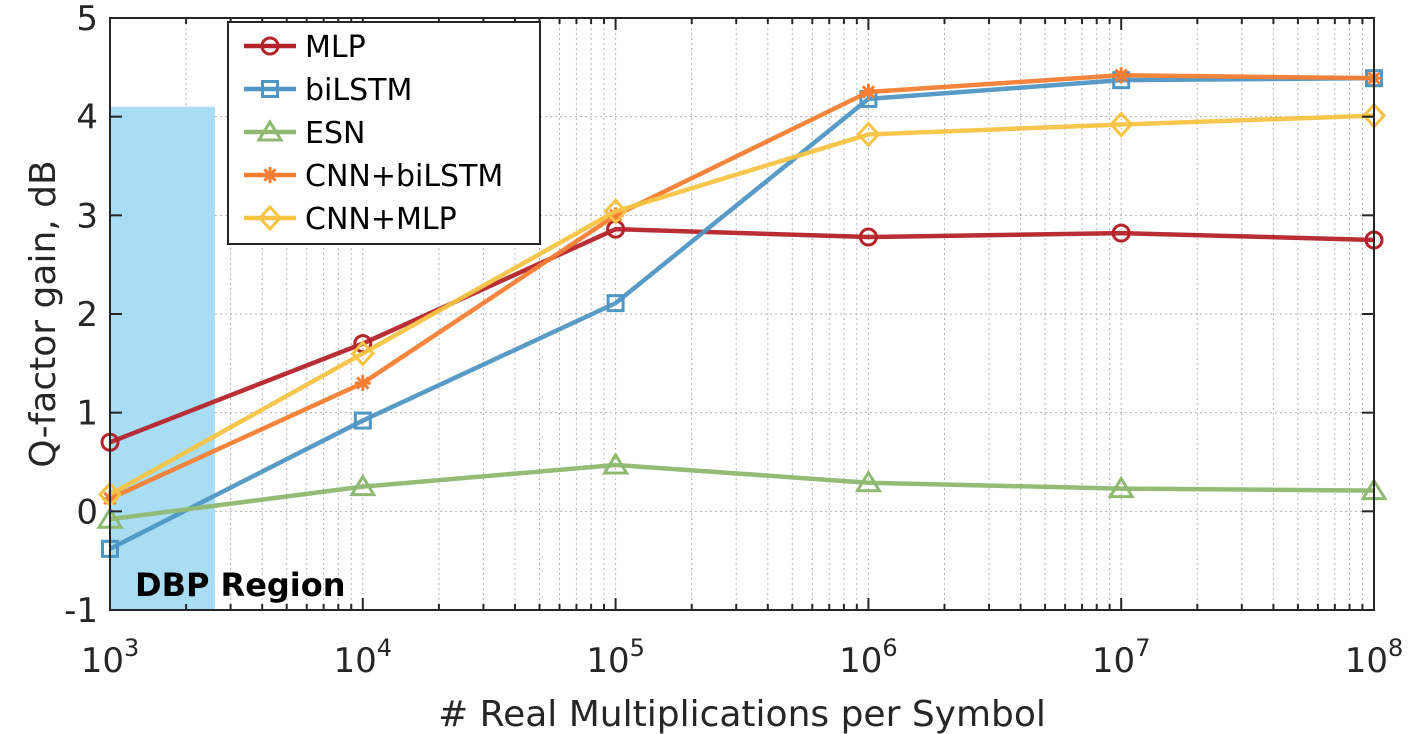 This screenshot has height=734, width=1412. Describe the element at coordinates (87, 118) in the screenshot. I see `y-tick-label: 4` at that location.